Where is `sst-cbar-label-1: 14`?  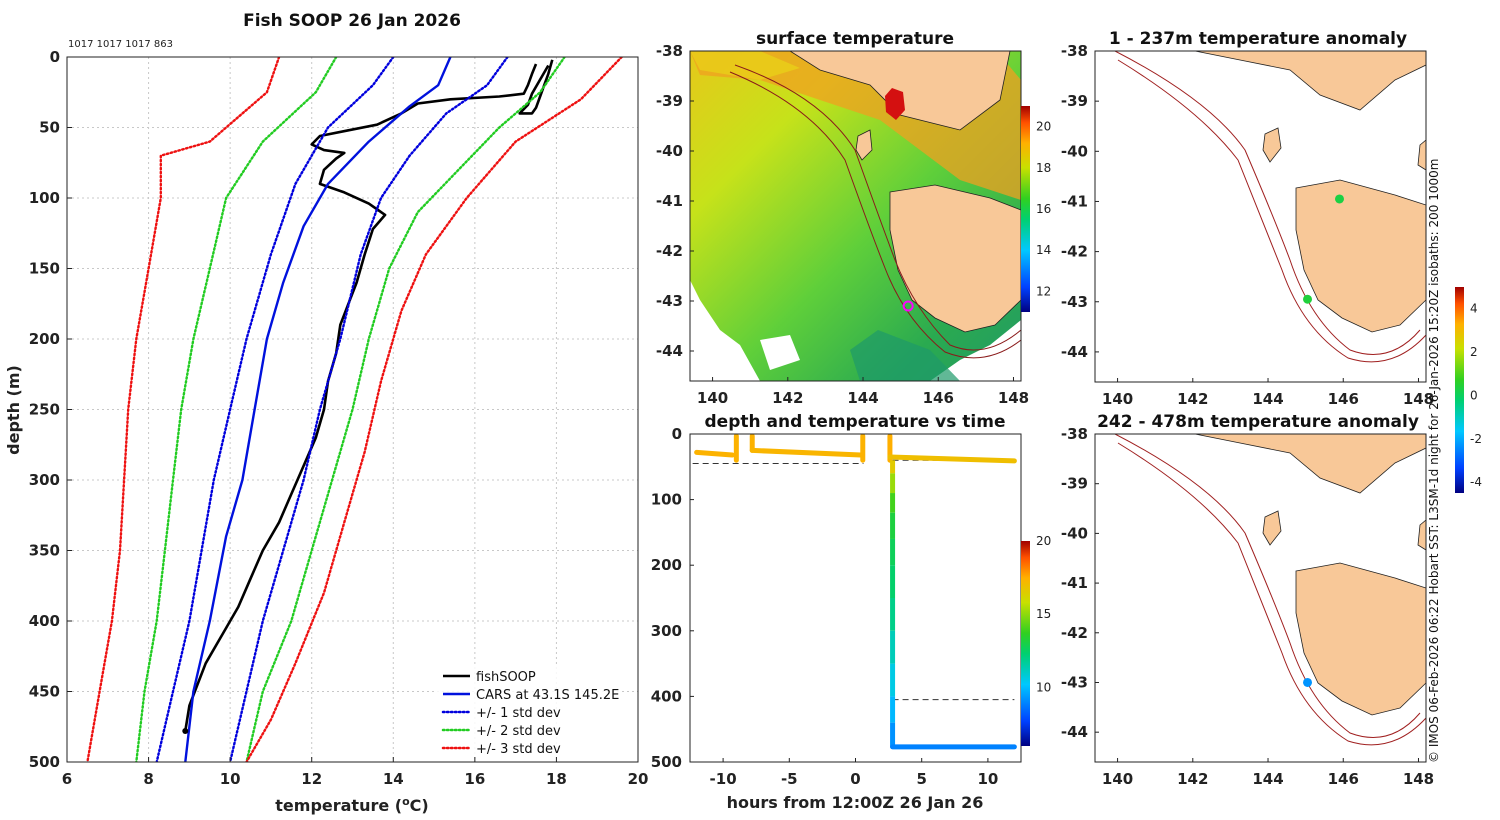 sst-cbar-label-1: 14 is located at coordinates (1043, 250).